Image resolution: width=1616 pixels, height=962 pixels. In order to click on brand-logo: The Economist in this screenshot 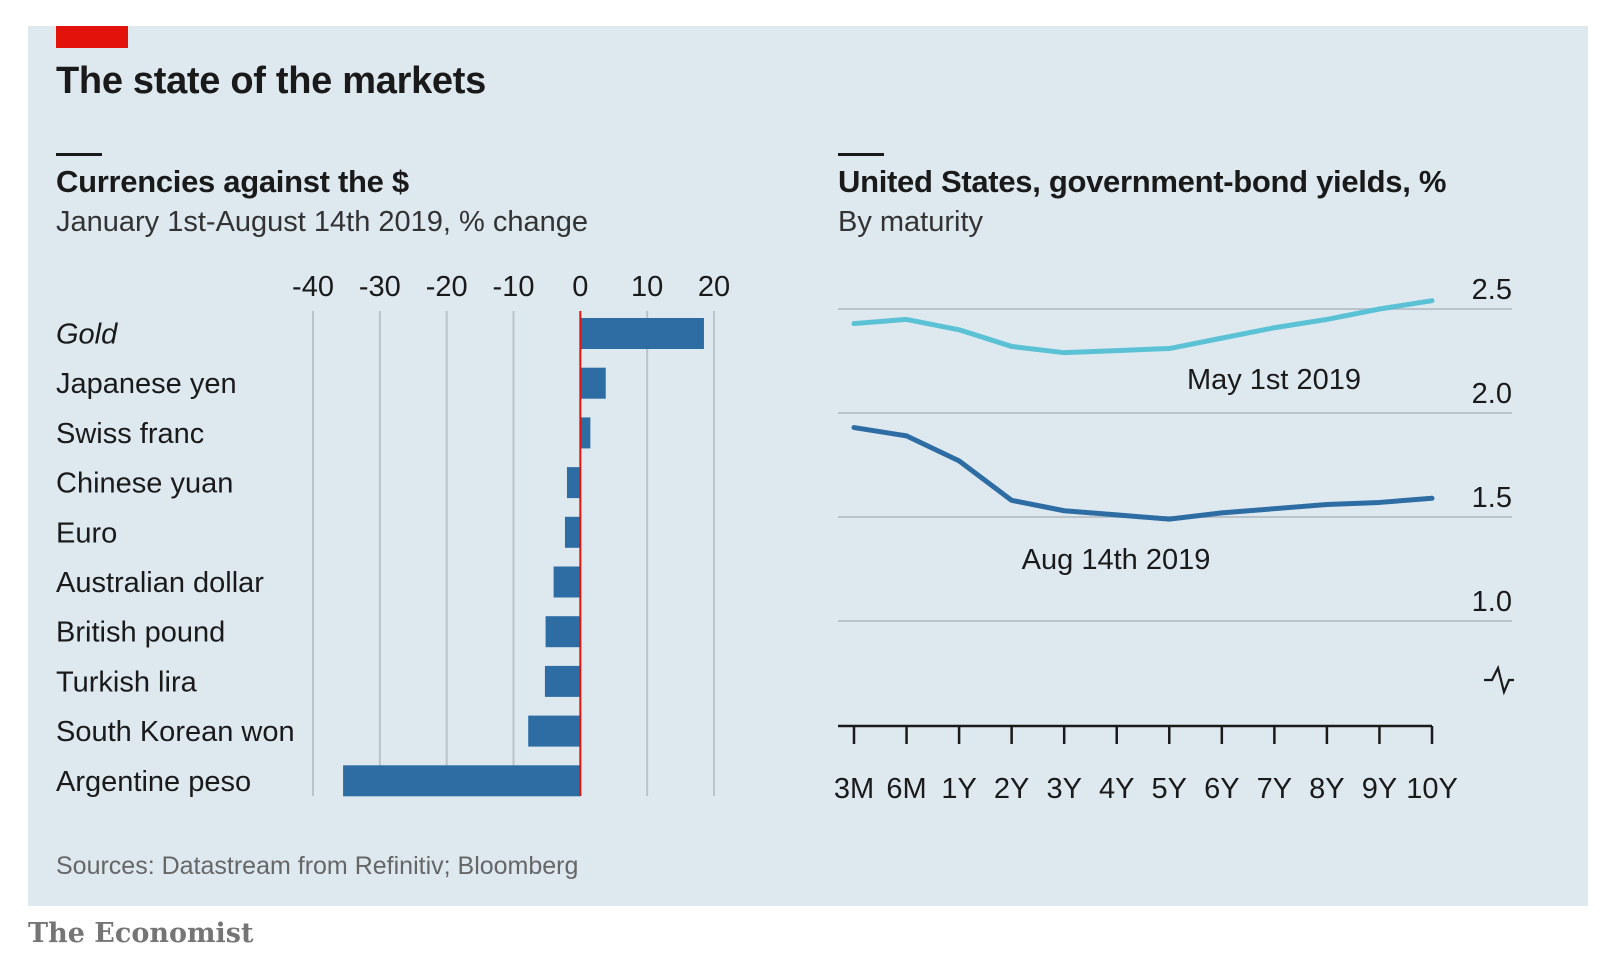, I will do `click(141, 933)`.